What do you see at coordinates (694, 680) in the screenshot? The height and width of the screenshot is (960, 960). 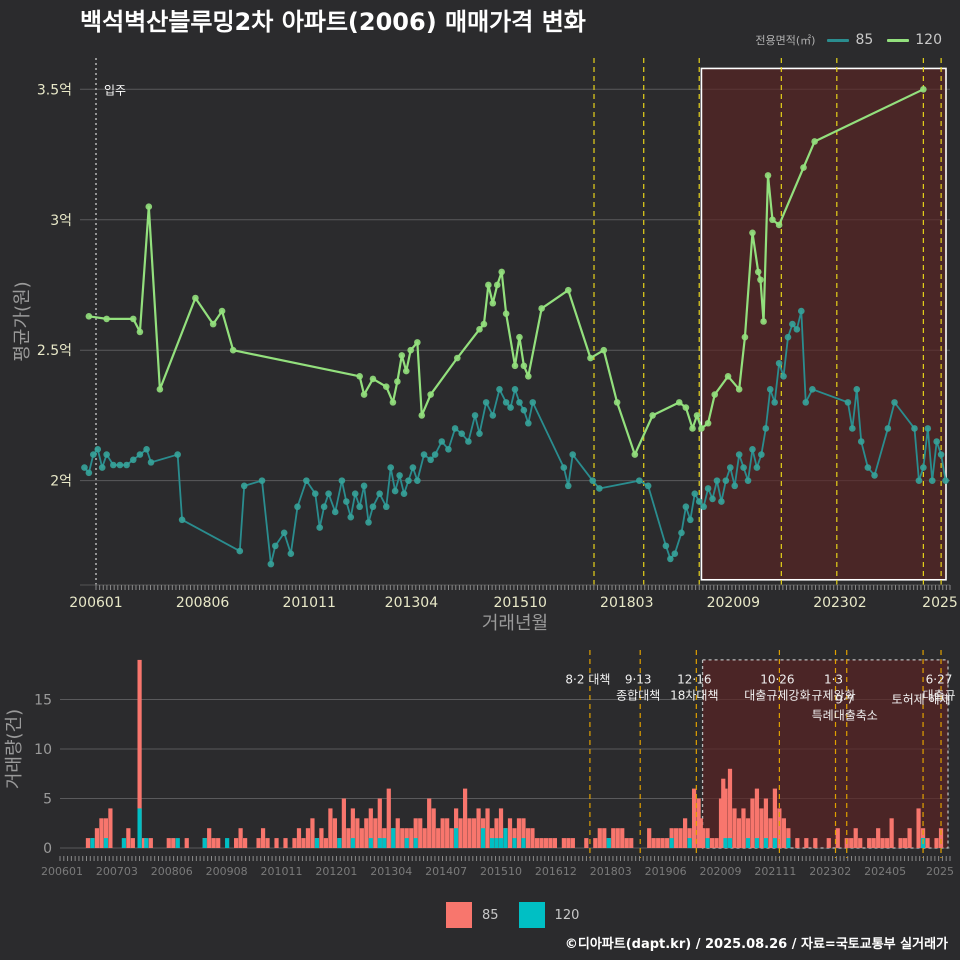 I see `policy-annotation-label: 12·16` at bounding box center [694, 680].